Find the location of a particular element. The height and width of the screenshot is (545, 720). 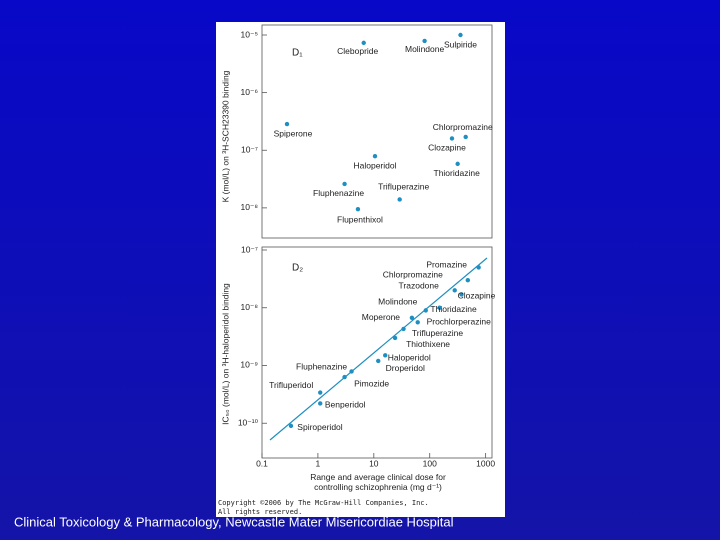

y-tick-label: 10⁻⁶ is located at coordinates (249, 92).